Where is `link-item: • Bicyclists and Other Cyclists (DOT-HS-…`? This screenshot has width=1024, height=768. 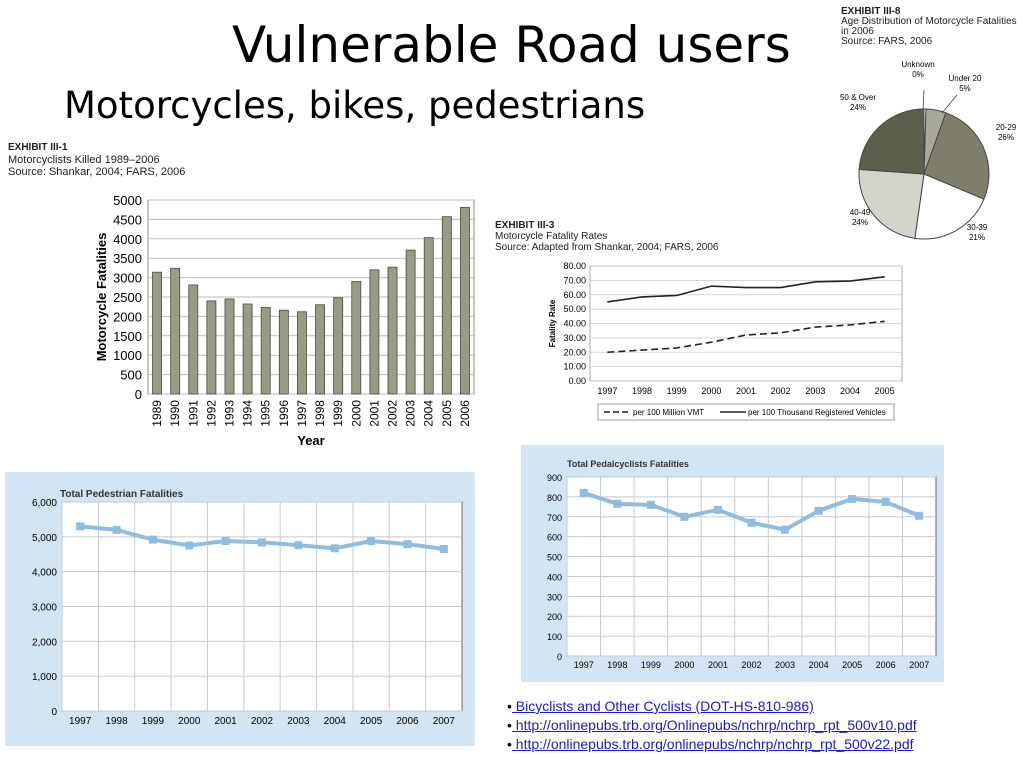 link-item: • Bicyclists and Other Cyclists (DOT-HS-… is located at coordinates (712, 706).